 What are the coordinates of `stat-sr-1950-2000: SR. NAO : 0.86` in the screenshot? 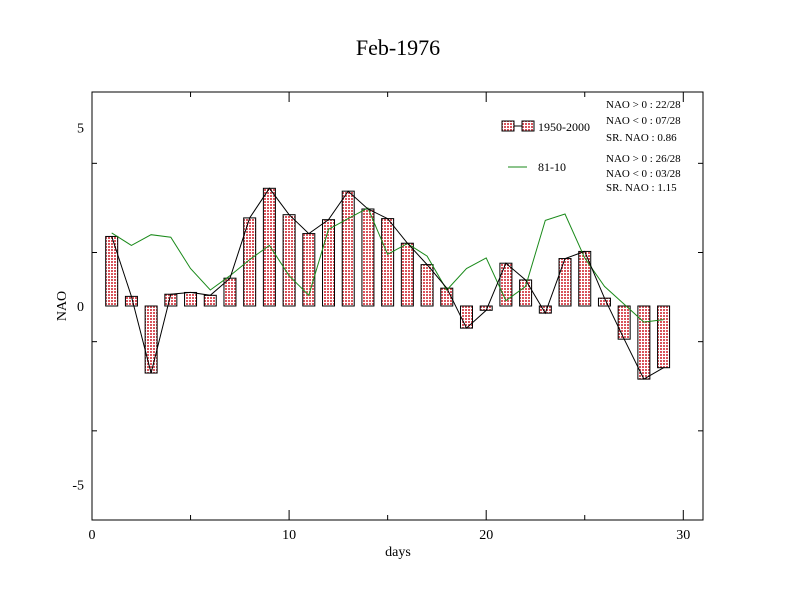 It's located at (641, 138).